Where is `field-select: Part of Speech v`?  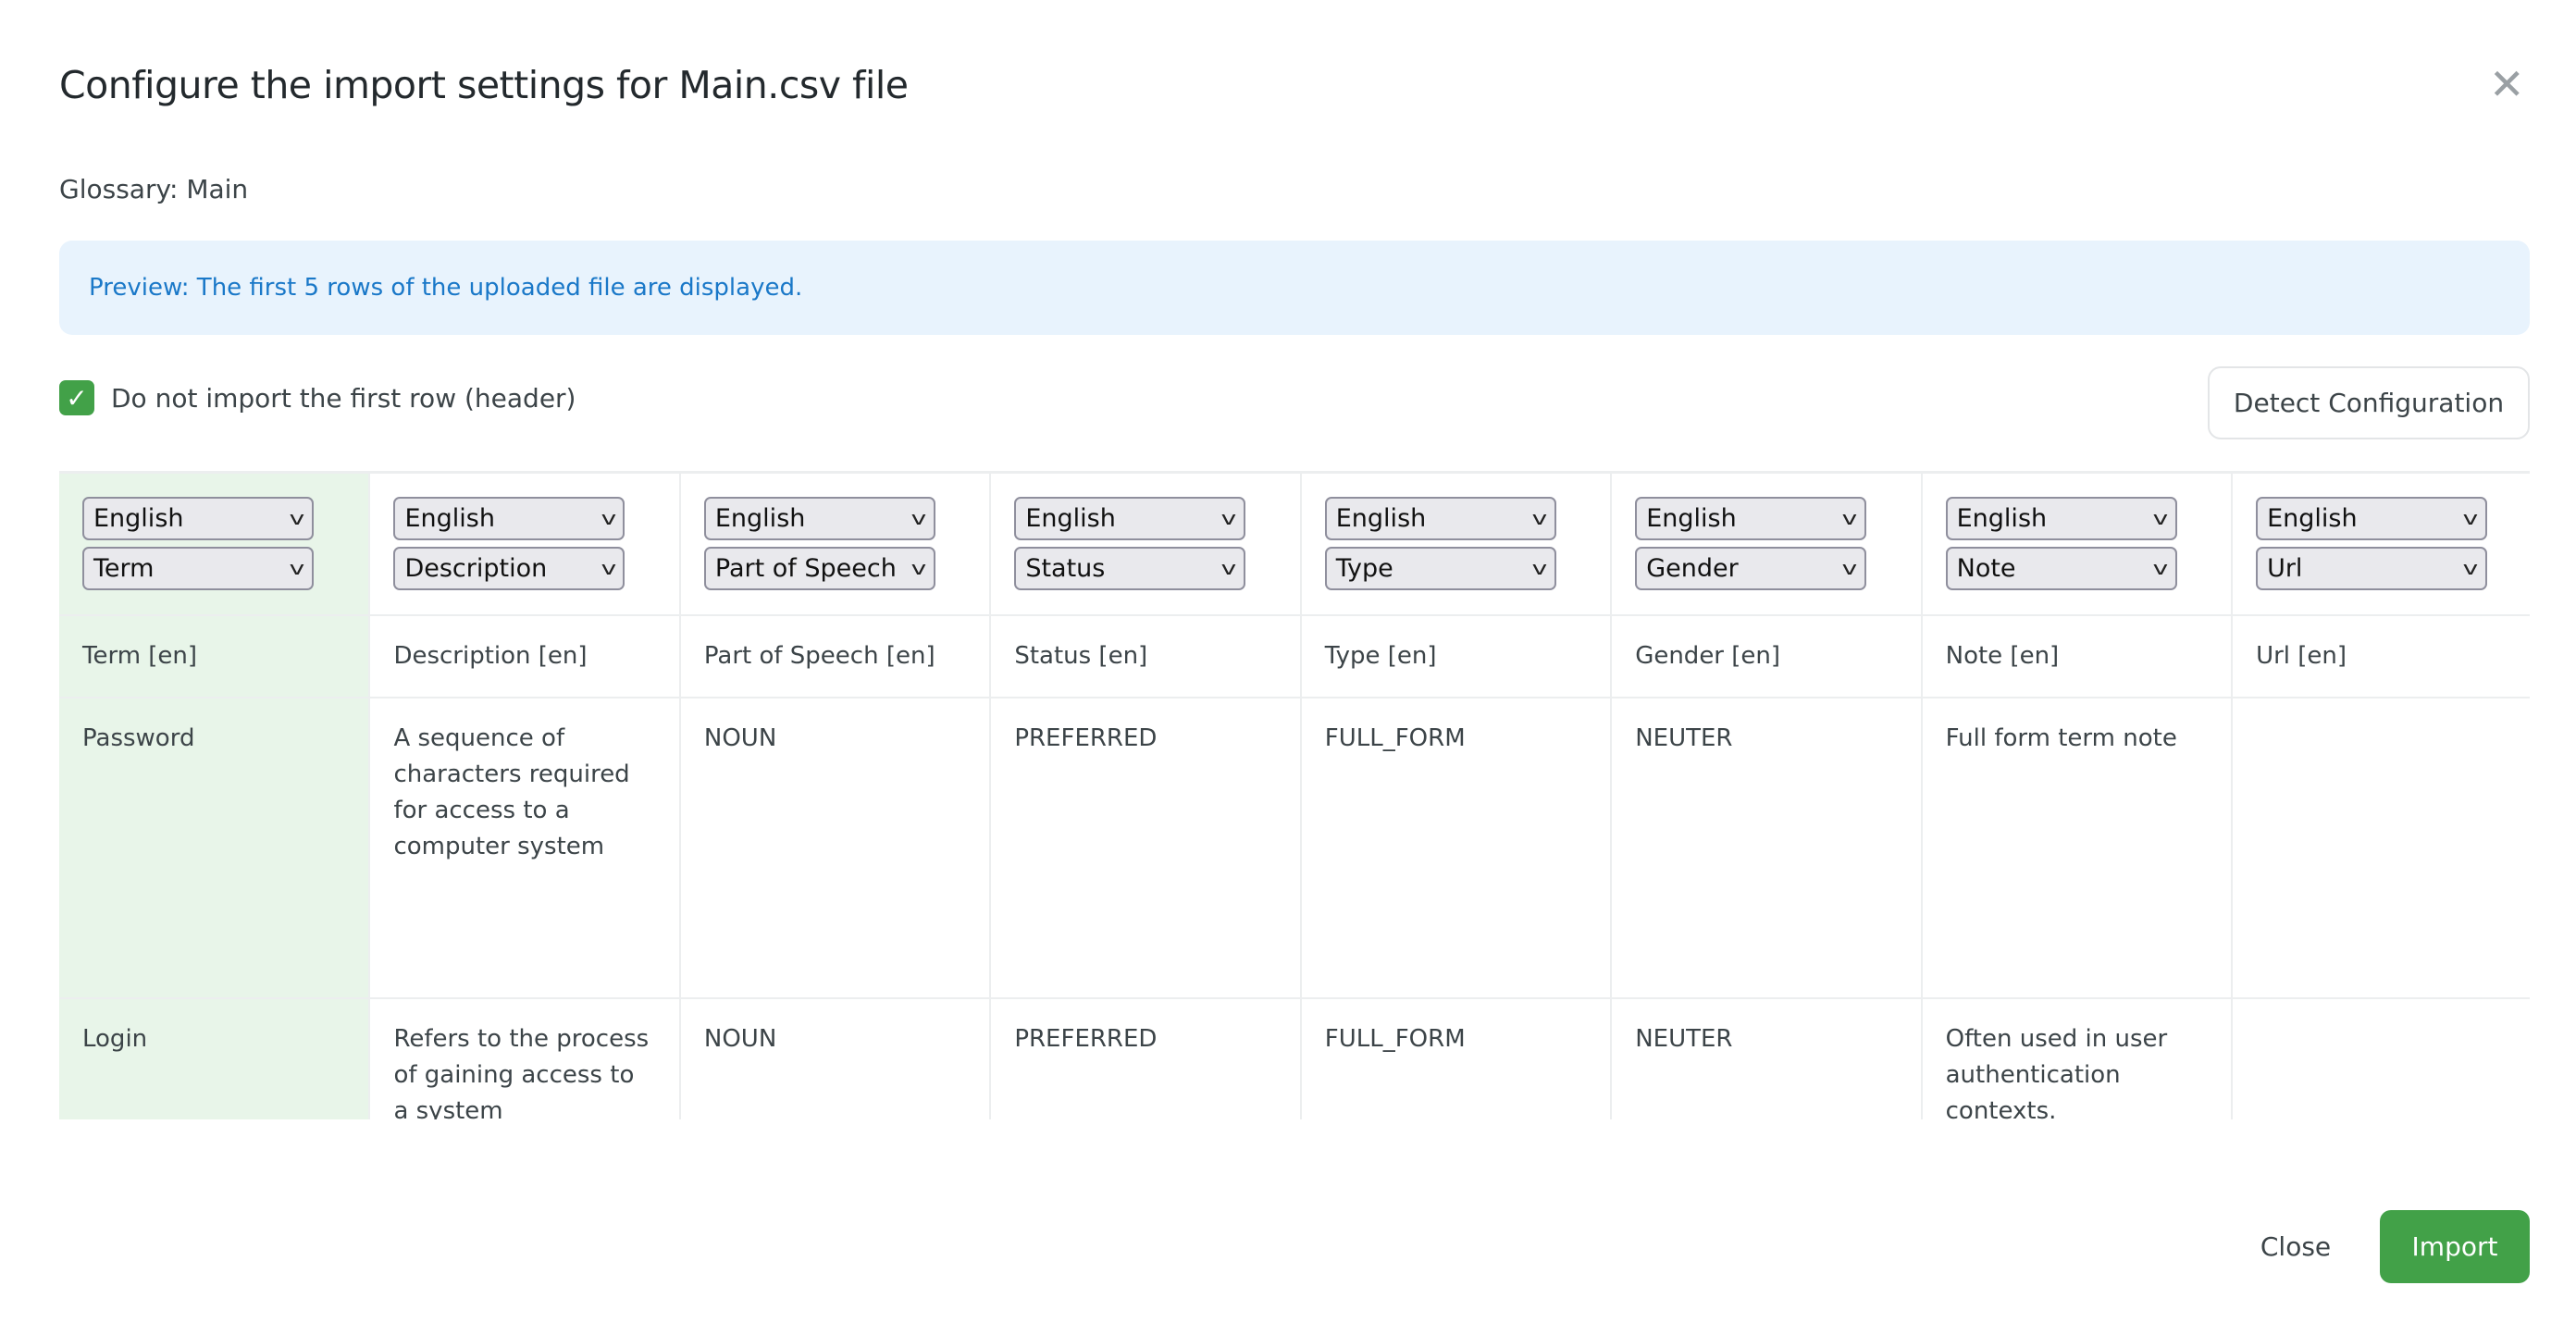
field-select: Part of Speech v is located at coordinates (819, 568).